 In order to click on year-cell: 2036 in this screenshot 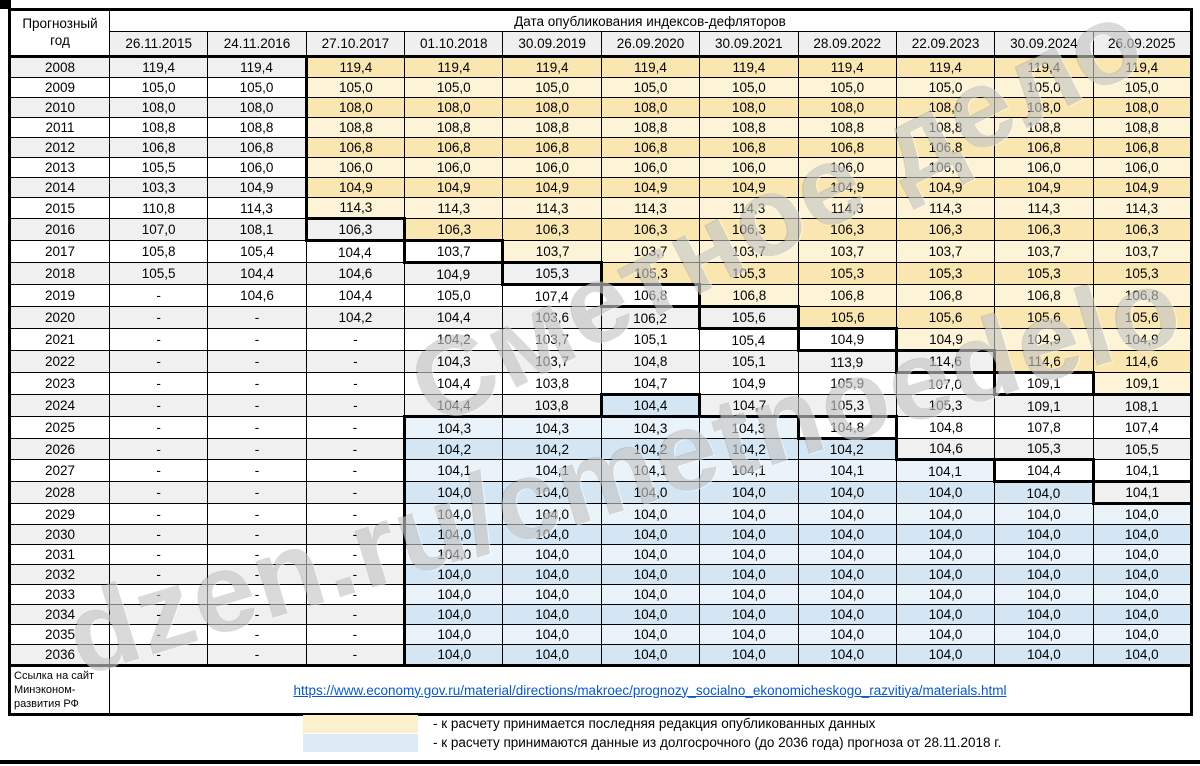, I will do `click(59, 655)`.